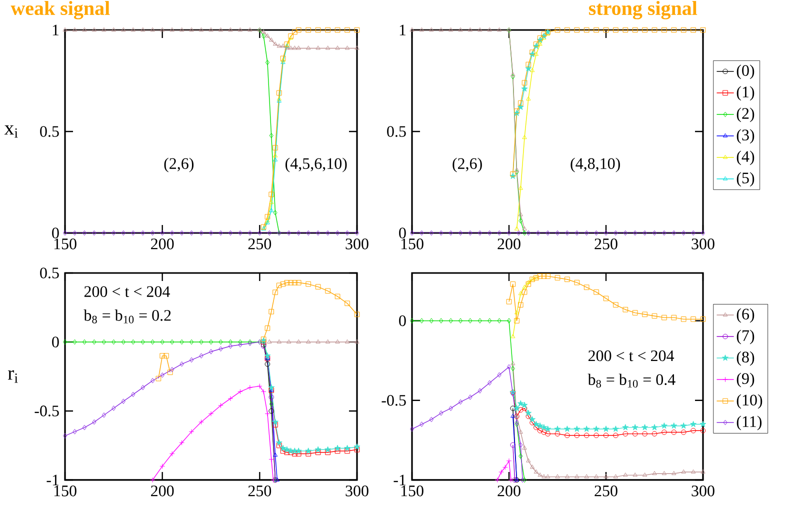 The image size is (792, 505). What do you see at coordinates (749, 401) in the screenshot?
I see `legend-label: (10)` at bounding box center [749, 401].